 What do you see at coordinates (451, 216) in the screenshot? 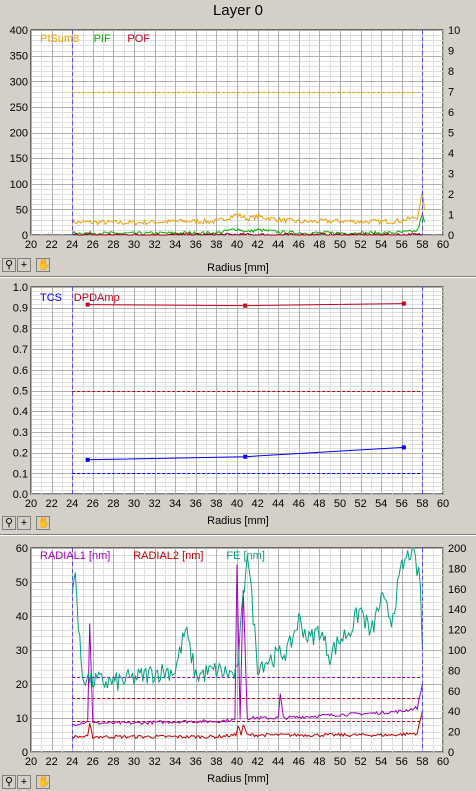
I see `y2-tick-label: 1` at bounding box center [451, 216].